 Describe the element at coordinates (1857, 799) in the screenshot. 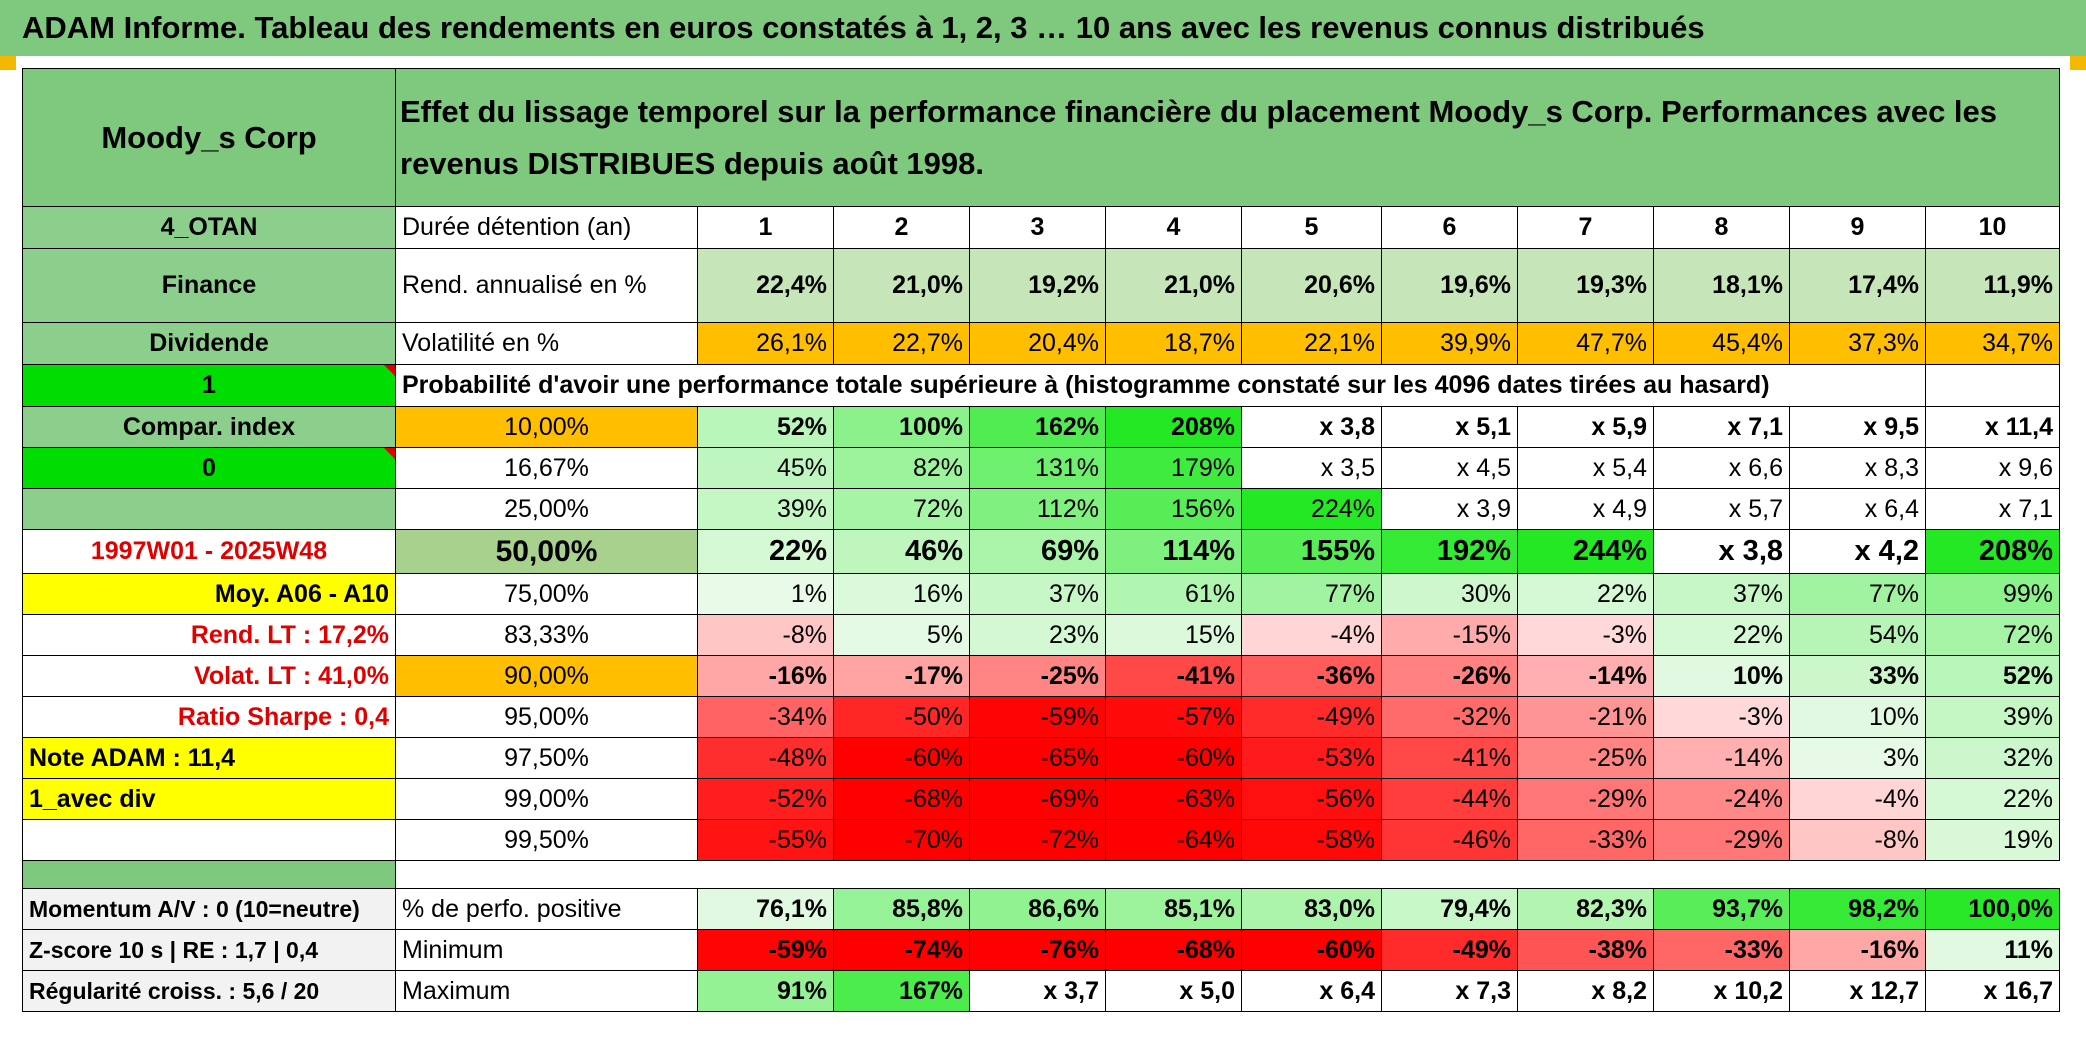

I see `quantile-value: -4%` at that location.